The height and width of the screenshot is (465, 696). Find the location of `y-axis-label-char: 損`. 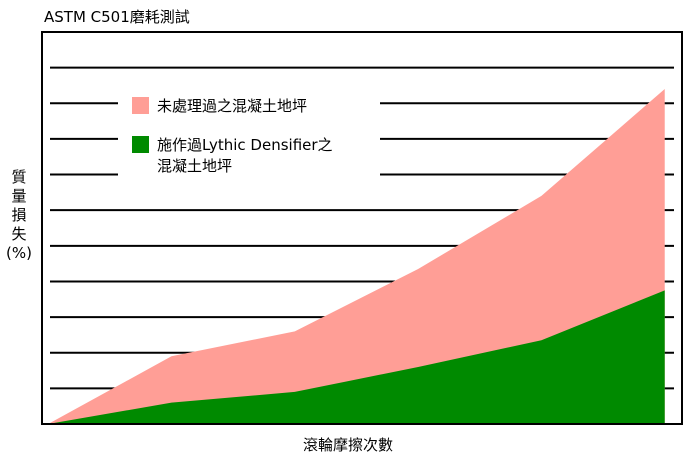

y-axis-label-char: 損 is located at coordinates (19, 215).